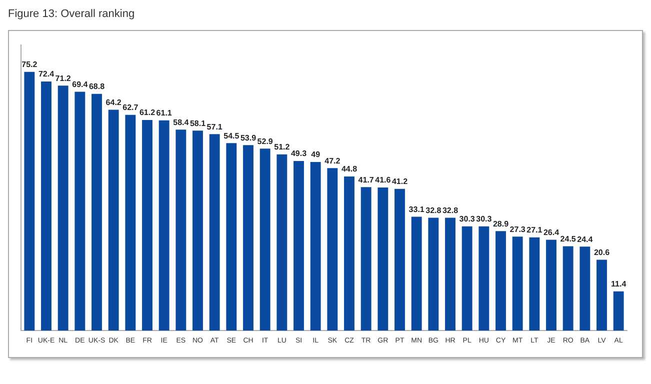 Image resolution: width=651 pixels, height=384 pixels. Describe the element at coordinates (316, 155) in the screenshot. I see `data-label: 49` at that location.